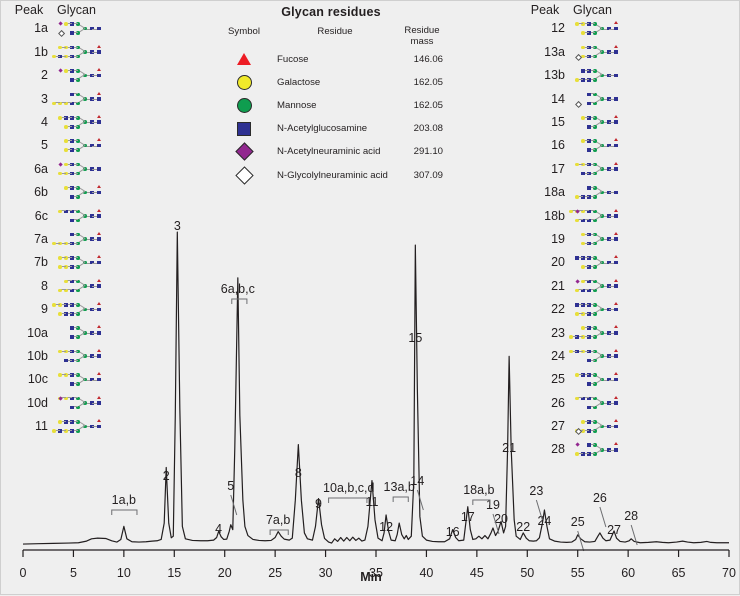  Describe the element at coordinates (577, 573) in the screenshot. I see `x-axis-tick-label: 55` at that location.